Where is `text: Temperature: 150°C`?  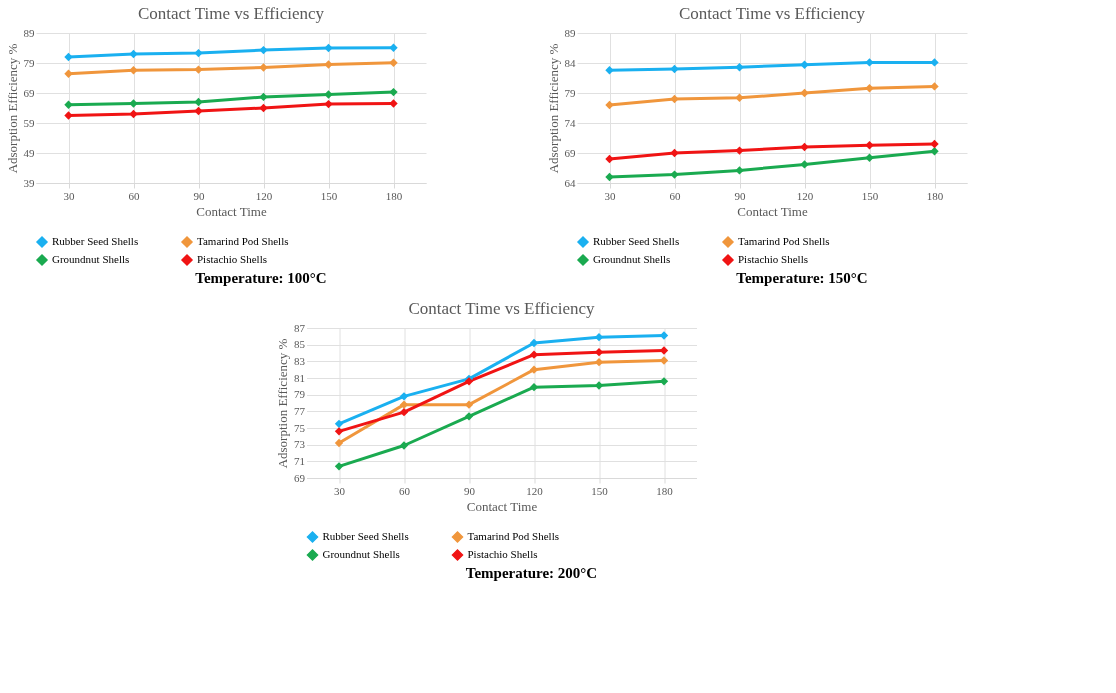 text: Temperature: 150°C is located at coordinates (802, 278).